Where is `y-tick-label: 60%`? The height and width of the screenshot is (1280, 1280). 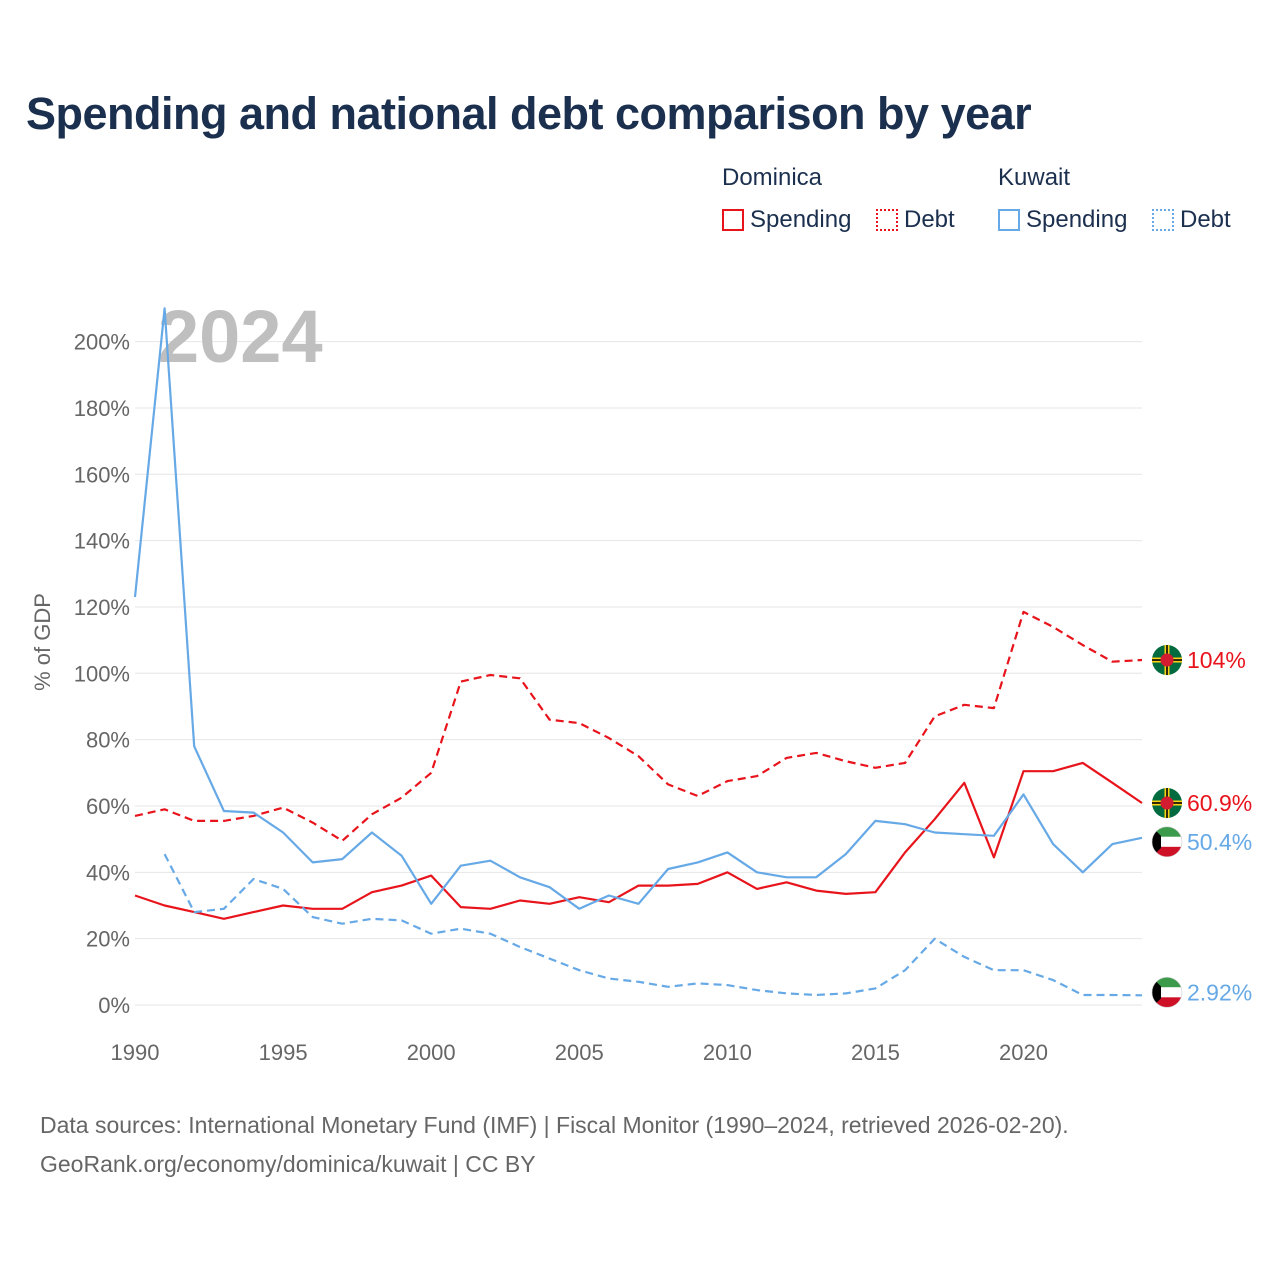
y-tick-label: 60% is located at coordinates (108, 806).